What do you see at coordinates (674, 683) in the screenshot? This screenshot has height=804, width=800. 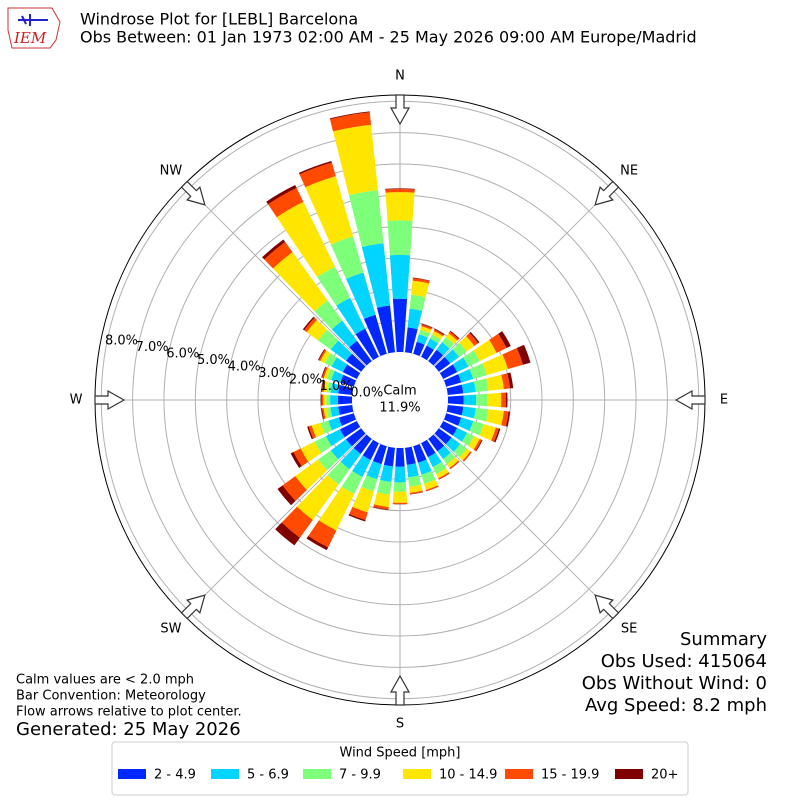 I see `summary-line: Obs Without Wind: 0` at bounding box center [674, 683].